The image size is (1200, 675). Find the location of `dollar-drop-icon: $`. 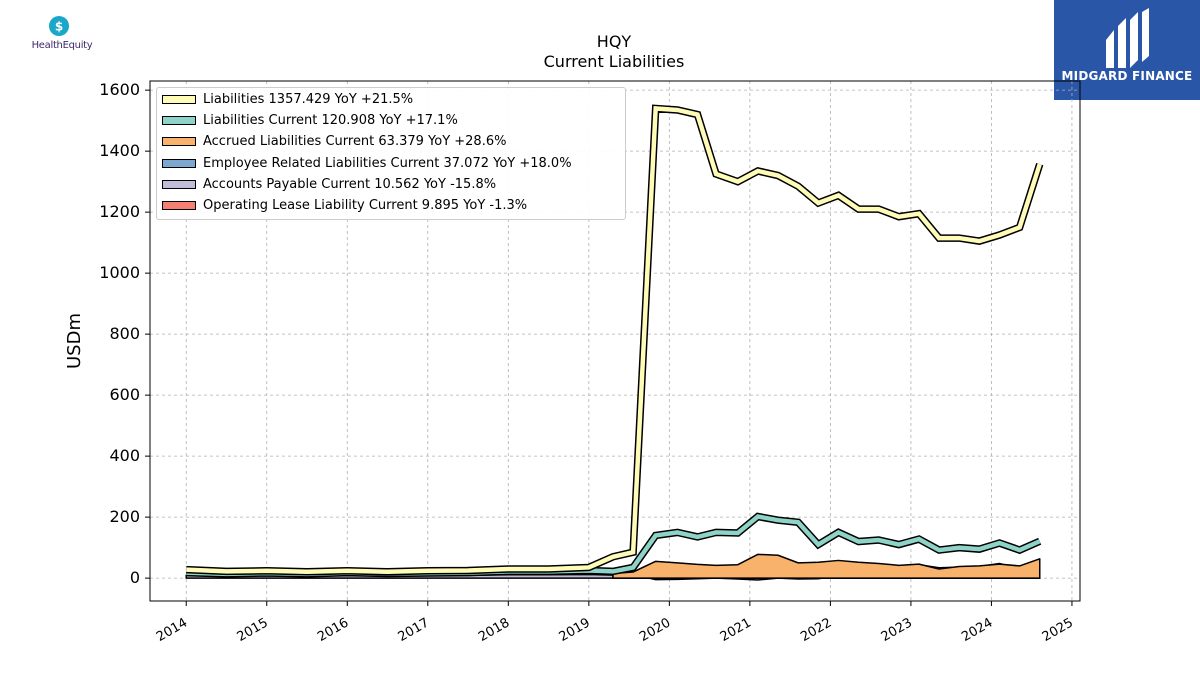

dollar-drop-icon: $ is located at coordinates (59, 26).